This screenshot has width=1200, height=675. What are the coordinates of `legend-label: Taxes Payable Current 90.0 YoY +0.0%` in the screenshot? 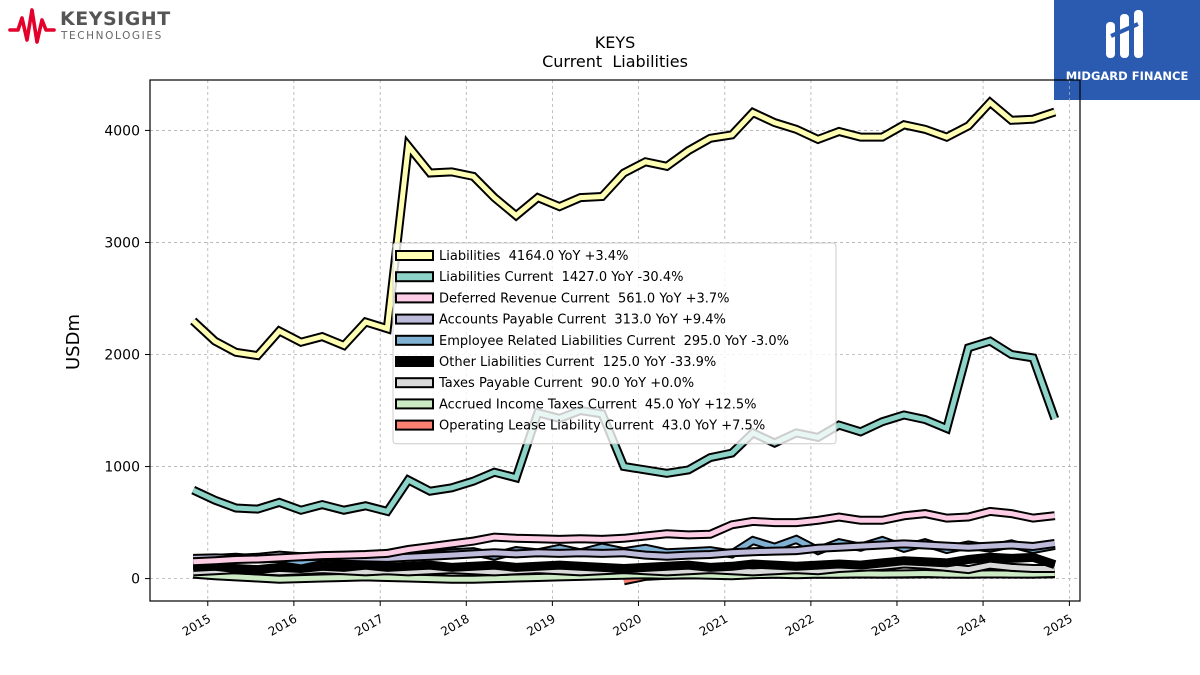 It's located at (566, 383).